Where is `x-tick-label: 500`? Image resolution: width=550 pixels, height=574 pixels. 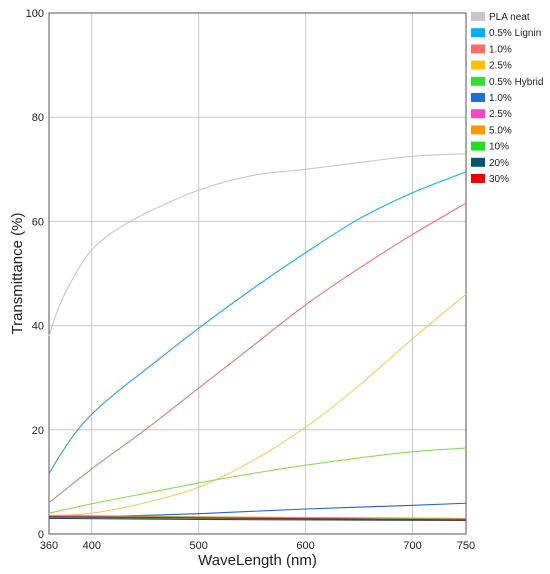
x-tick-label: 500 is located at coordinates (199, 546).